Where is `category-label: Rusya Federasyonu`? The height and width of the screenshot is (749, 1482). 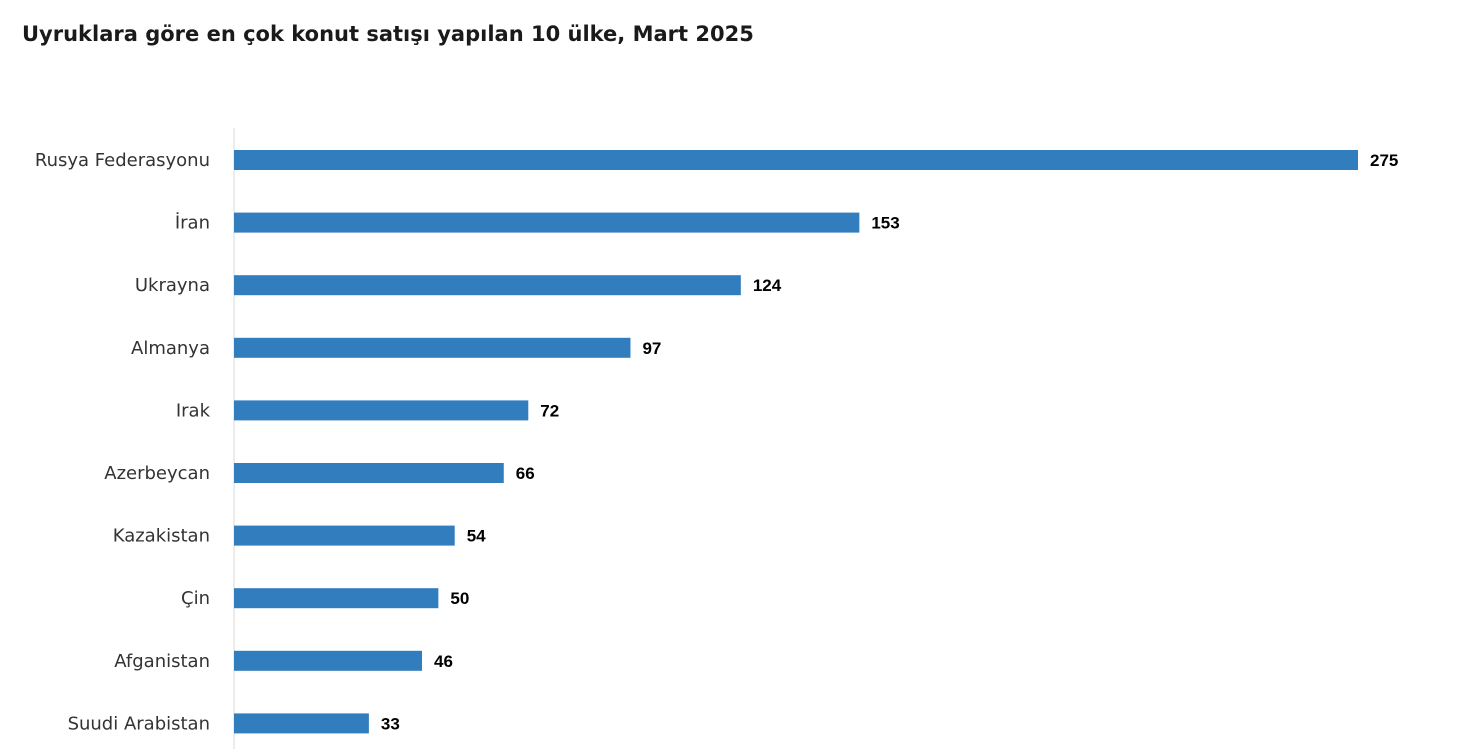 category-label: Rusya Federasyonu is located at coordinates (122, 160).